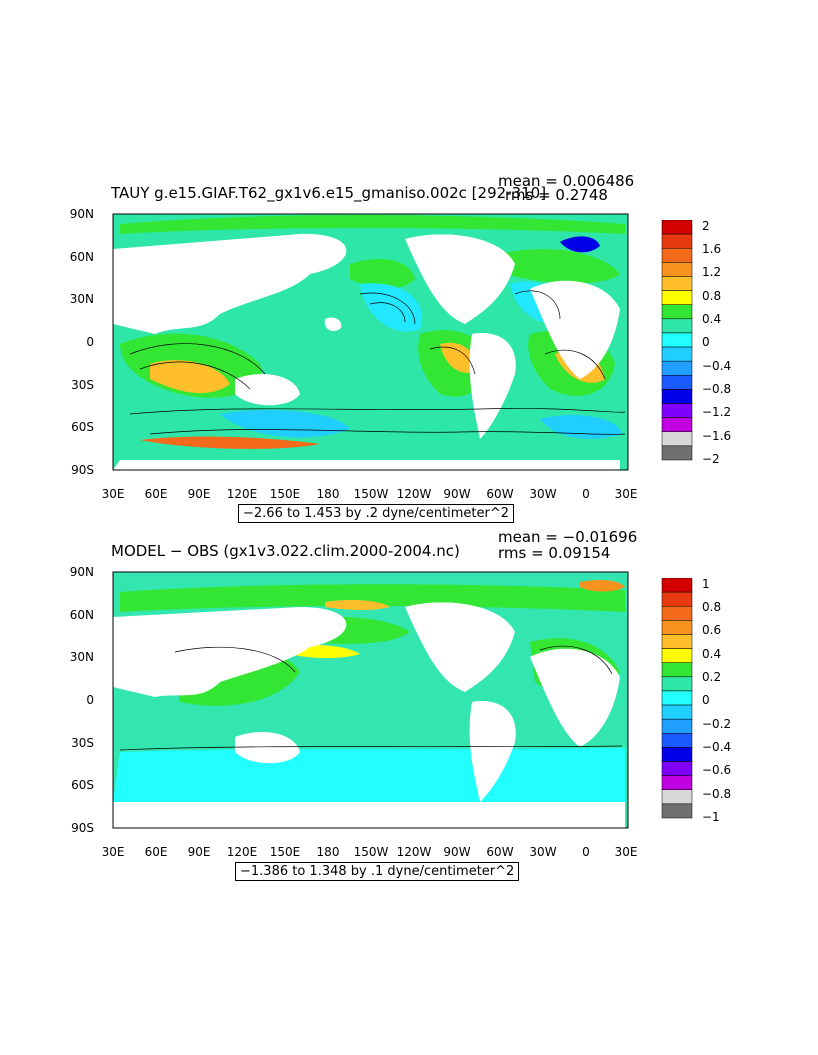 The image size is (818, 1055). I want to click on colorbar-label: 0.4, so click(711, 319).